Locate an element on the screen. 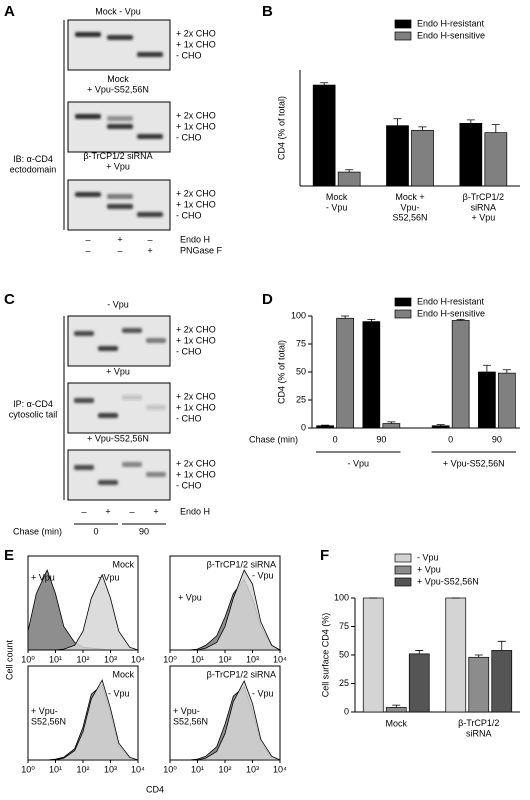 The width and height of the screenshot is (530, 800). x-axis-label: CD4 is located at coordinates (155, 789).